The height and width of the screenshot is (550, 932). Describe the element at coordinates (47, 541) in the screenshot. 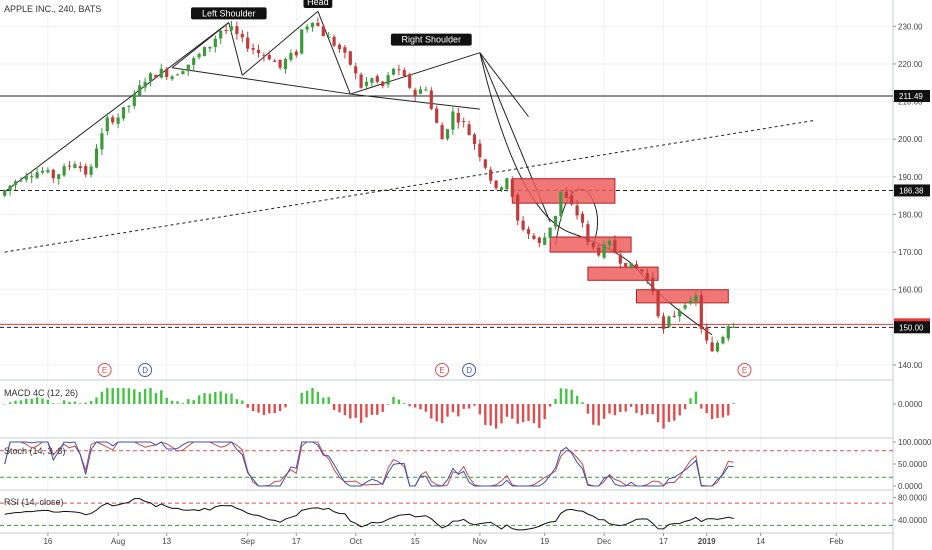

I see `time-tick-label: 16` at that location.